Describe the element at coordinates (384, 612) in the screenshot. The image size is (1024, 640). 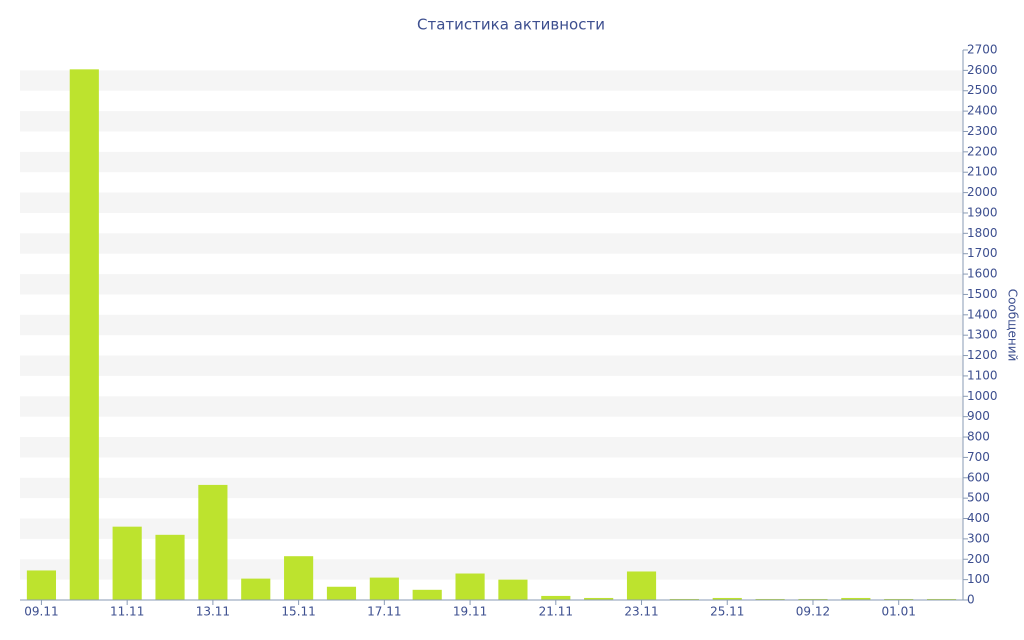
I see `x-tick-label: 17.11` at that location.